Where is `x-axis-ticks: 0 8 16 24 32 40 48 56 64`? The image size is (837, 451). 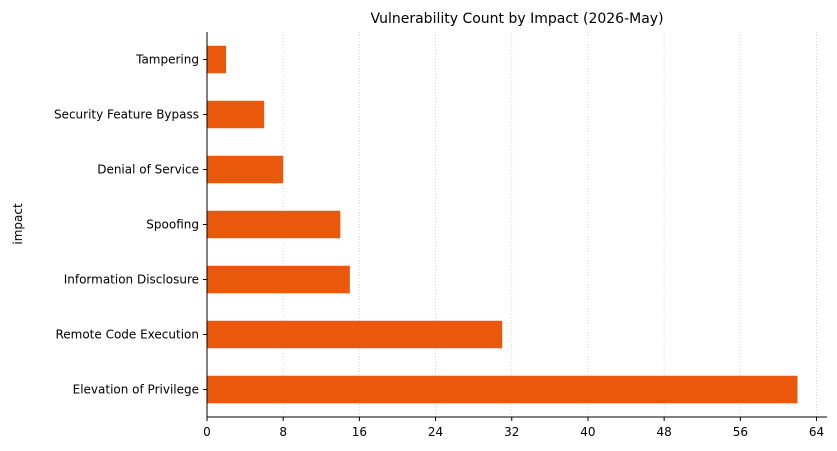
x-axis-ticks: 0 8 16 24 32 40 48 56 64 is located at coordinates (513, 428).